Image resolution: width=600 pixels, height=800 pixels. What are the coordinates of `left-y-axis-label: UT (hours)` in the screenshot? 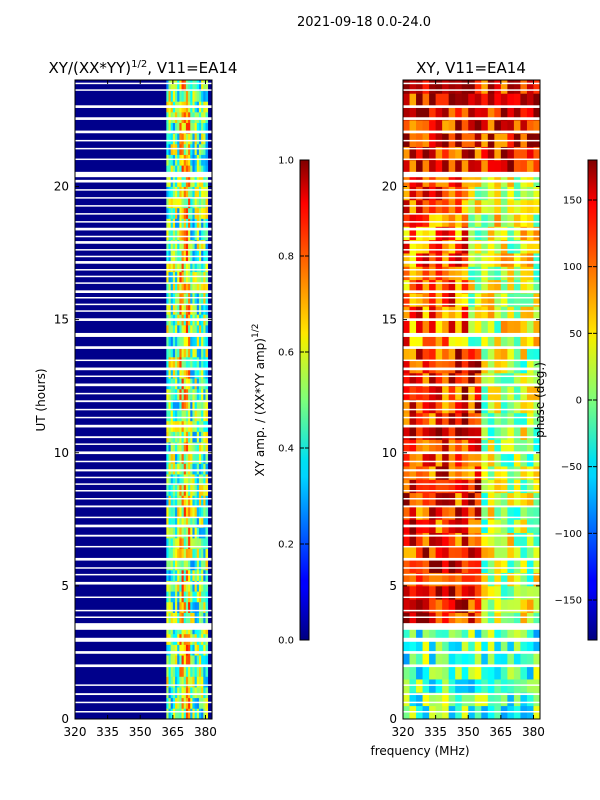 It's located at (41, 399).